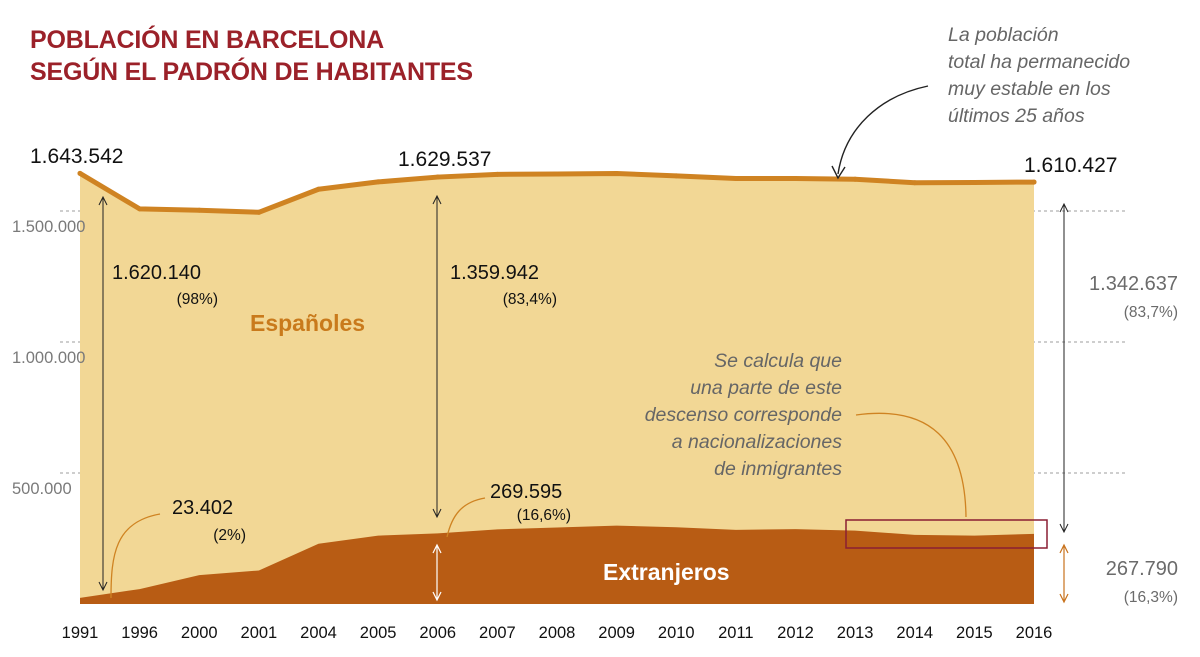 The width and height of the screenshot is (1200, 657). I want to click on title-line: POBLACIÓN EN BARCELONA, so click(207, 40).